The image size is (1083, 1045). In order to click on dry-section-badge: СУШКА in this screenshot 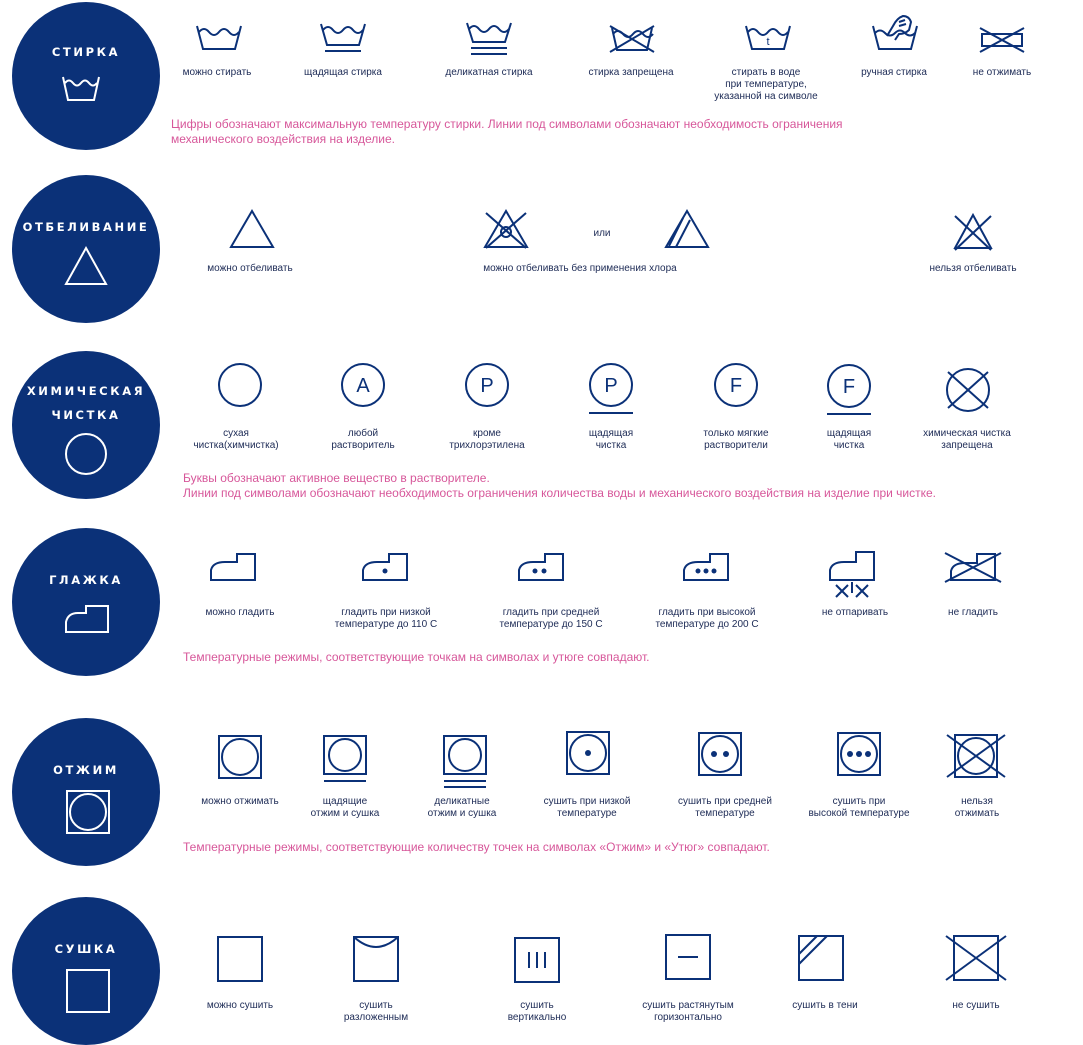, I will do `click(86, 971)`.